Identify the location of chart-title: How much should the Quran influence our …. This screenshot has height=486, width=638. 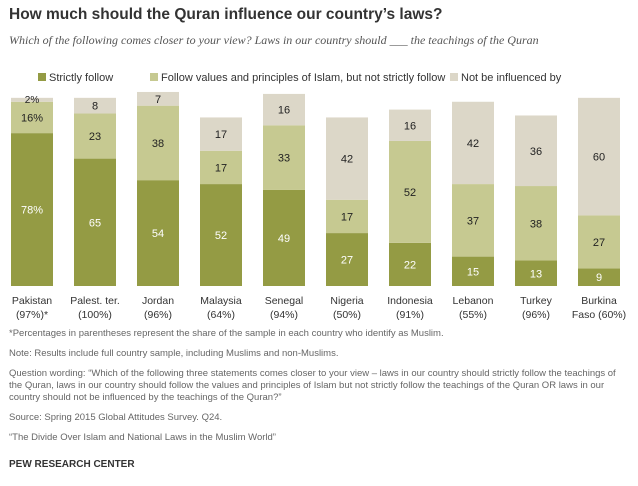
(226, 14).